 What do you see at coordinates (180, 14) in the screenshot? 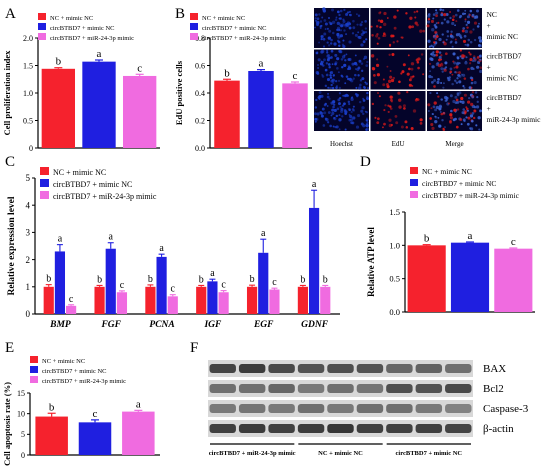
I see `panel-label-b: B` at bounding box center [180, 14].